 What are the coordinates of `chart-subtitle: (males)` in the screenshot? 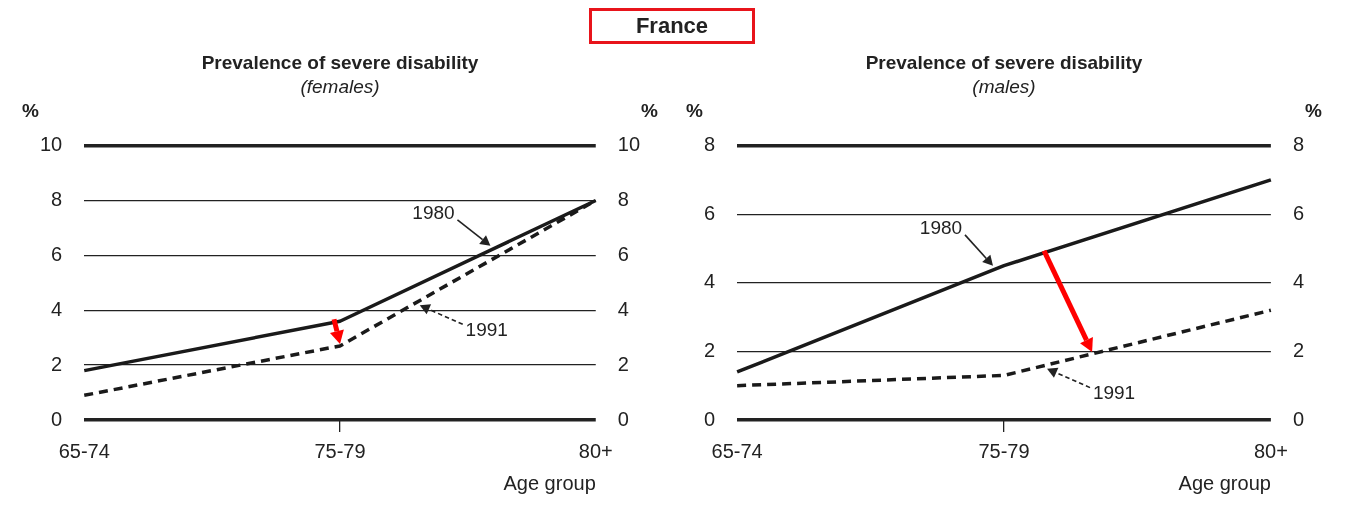 It's located at (1004, 87).